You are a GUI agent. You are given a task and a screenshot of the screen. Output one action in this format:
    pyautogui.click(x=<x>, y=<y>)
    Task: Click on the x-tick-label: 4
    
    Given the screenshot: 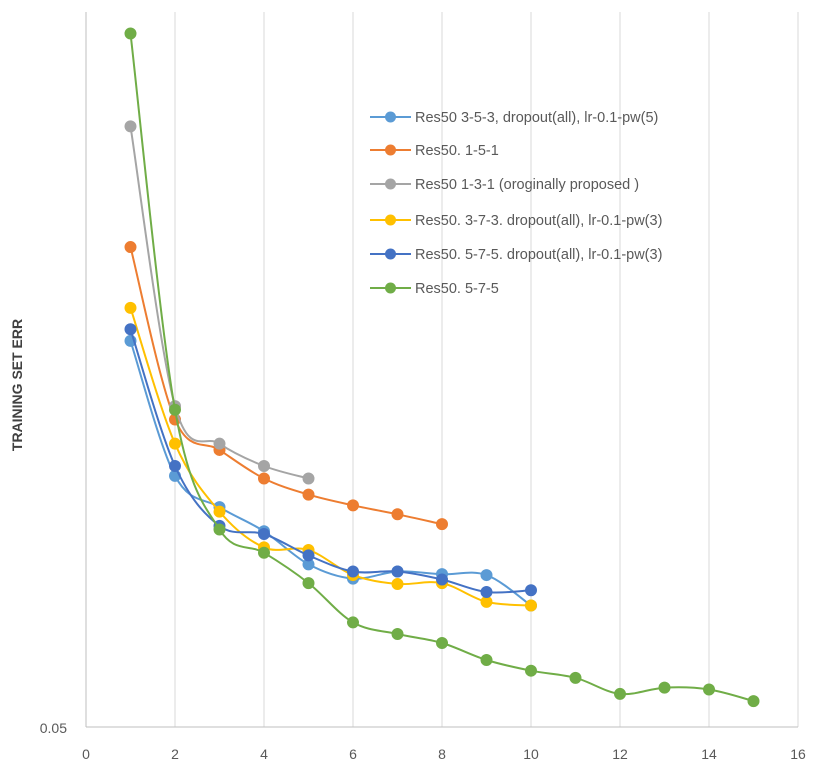 What is the action you would take?
    pyautogui.click(x=264, y=754)
    